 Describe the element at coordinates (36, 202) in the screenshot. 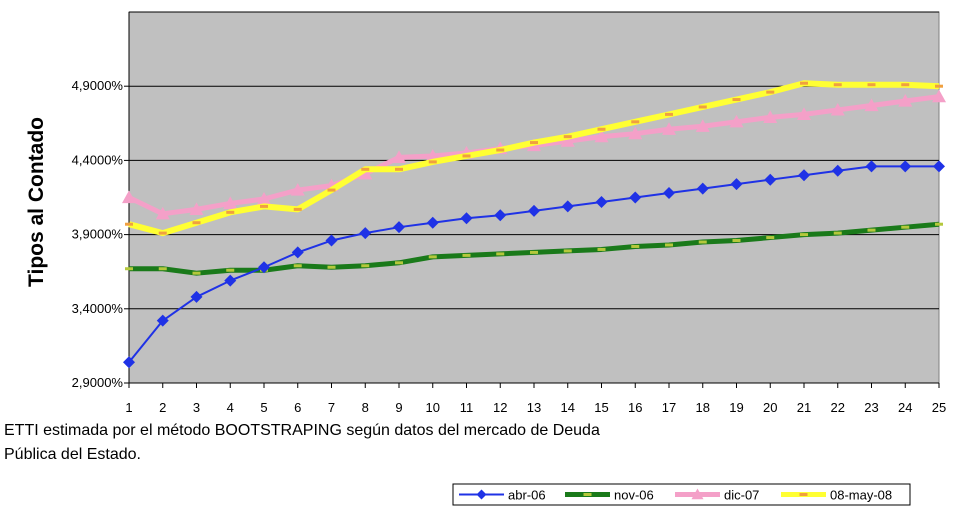

I see `y-axis-label: Tipos al Contado` at that location.